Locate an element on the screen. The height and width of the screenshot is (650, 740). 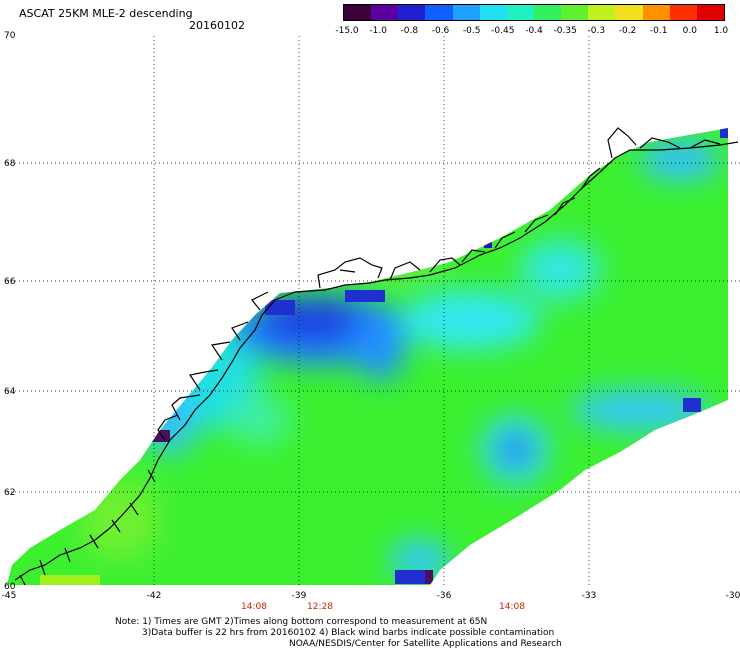
product-date: 20160102 is located at coordinates (217, 25).